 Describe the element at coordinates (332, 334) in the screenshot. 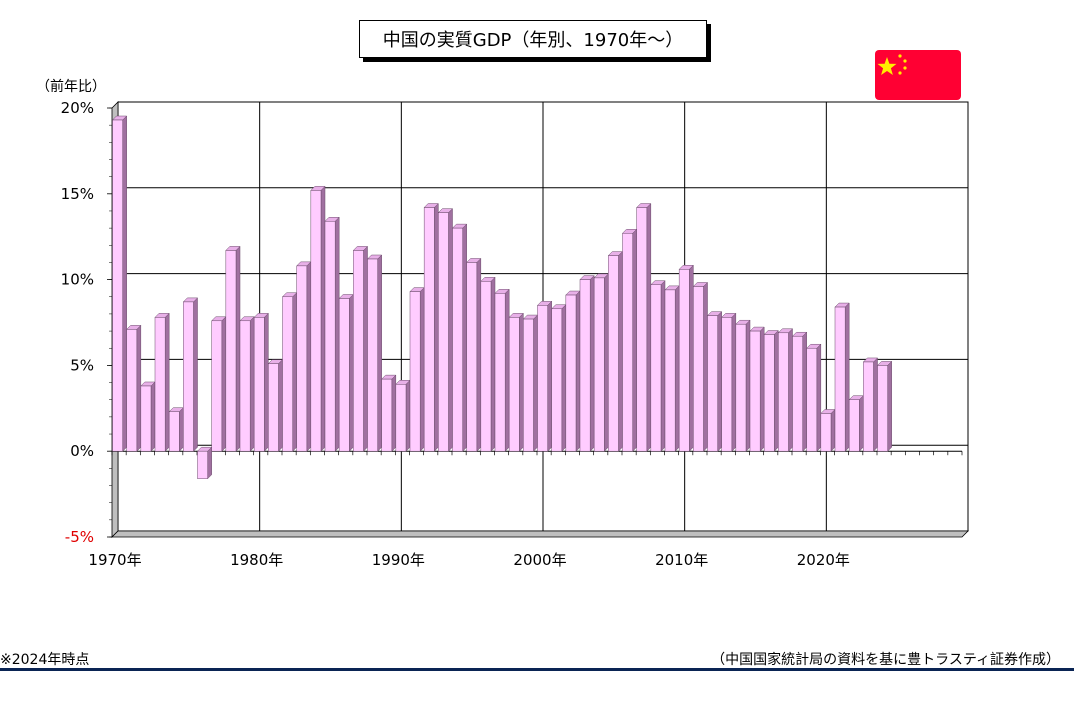

I see `bar-1985` at that location.